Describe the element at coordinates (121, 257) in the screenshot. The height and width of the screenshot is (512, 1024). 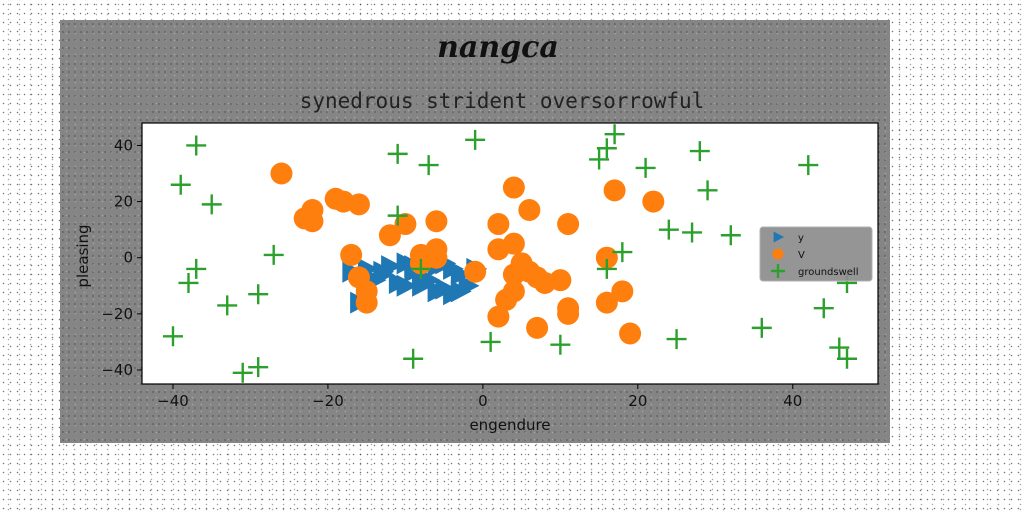
I see `y-axis: −40 −20 0 20 40` at that location.